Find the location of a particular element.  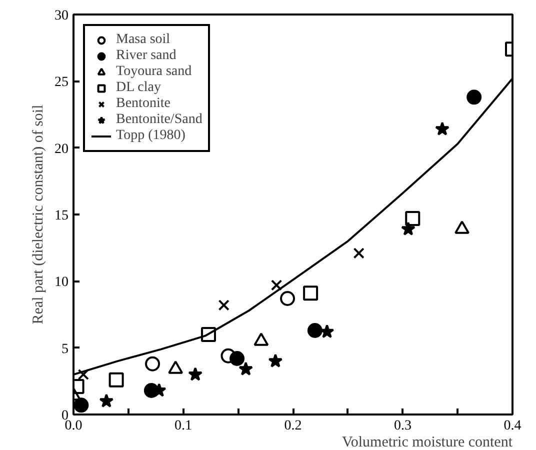

legend-label: Toyoura sand is located at coordinates (154, 72).